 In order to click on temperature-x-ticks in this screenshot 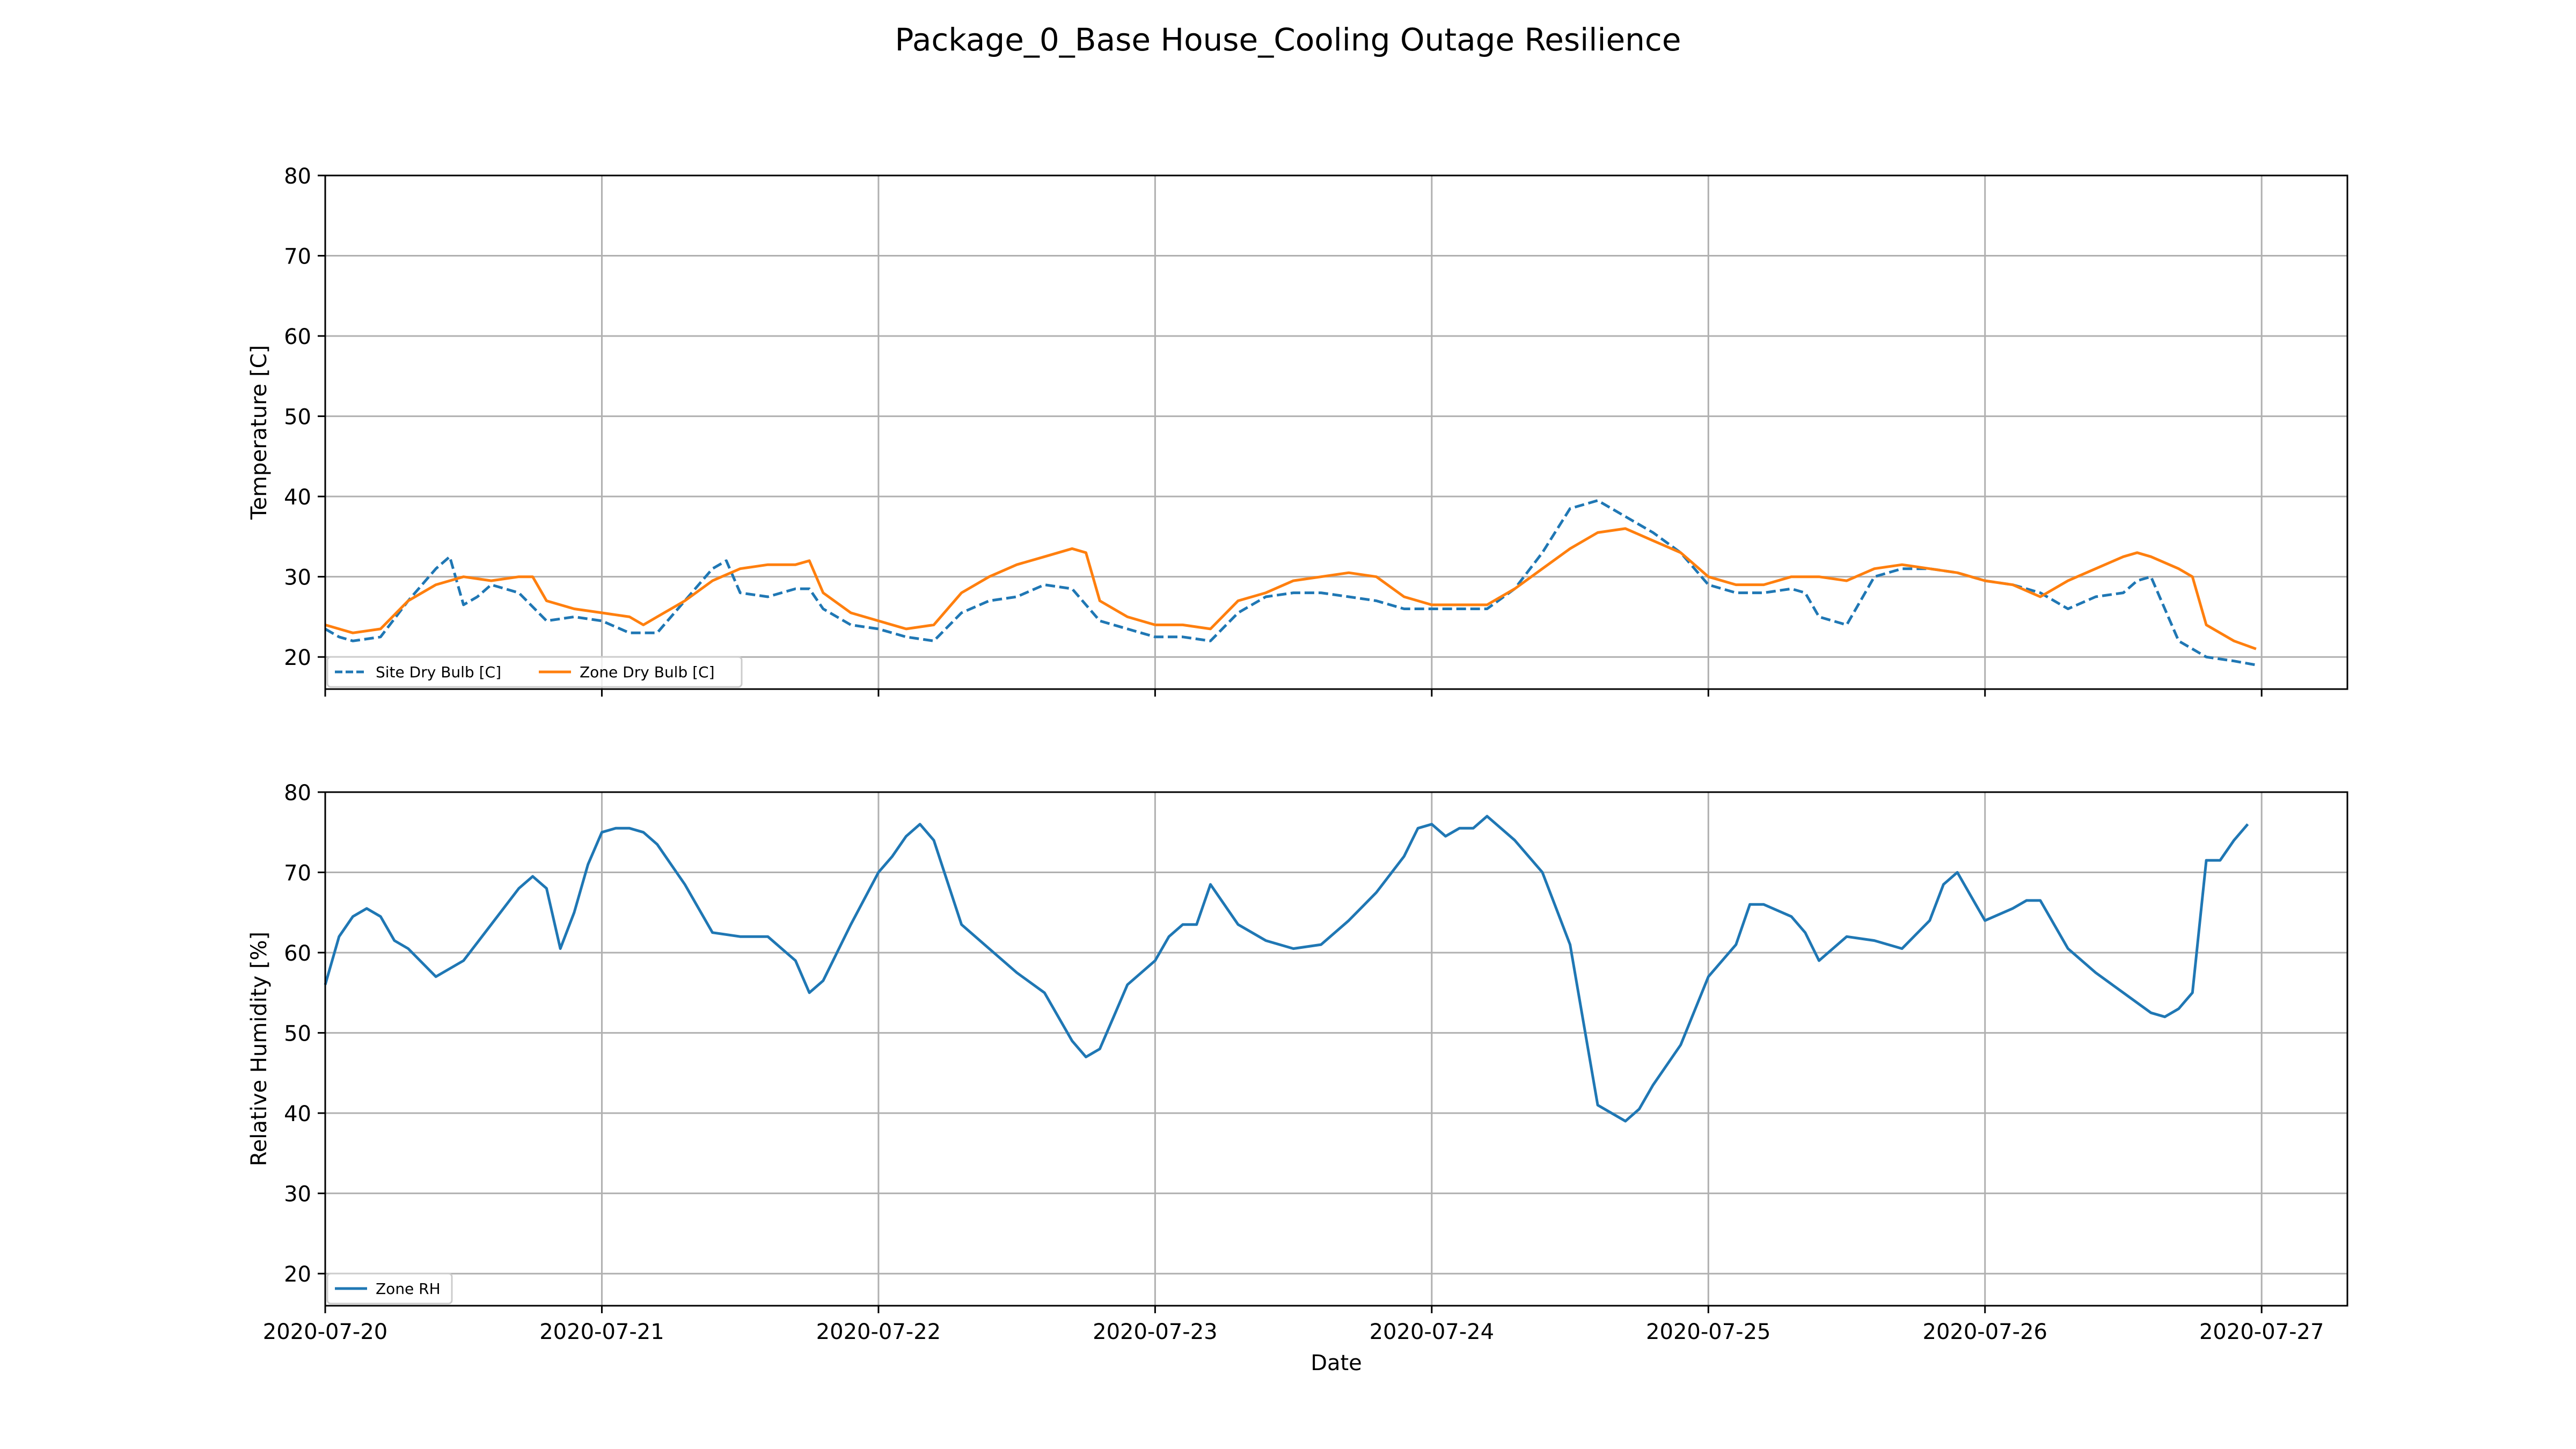, I will do `click(1293, 693)`.